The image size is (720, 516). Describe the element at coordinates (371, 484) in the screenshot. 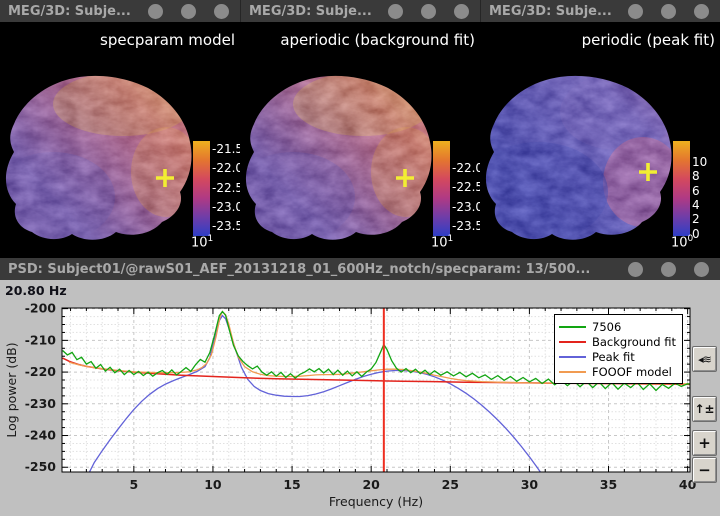

I see `x-tick-label: 20` at that location.